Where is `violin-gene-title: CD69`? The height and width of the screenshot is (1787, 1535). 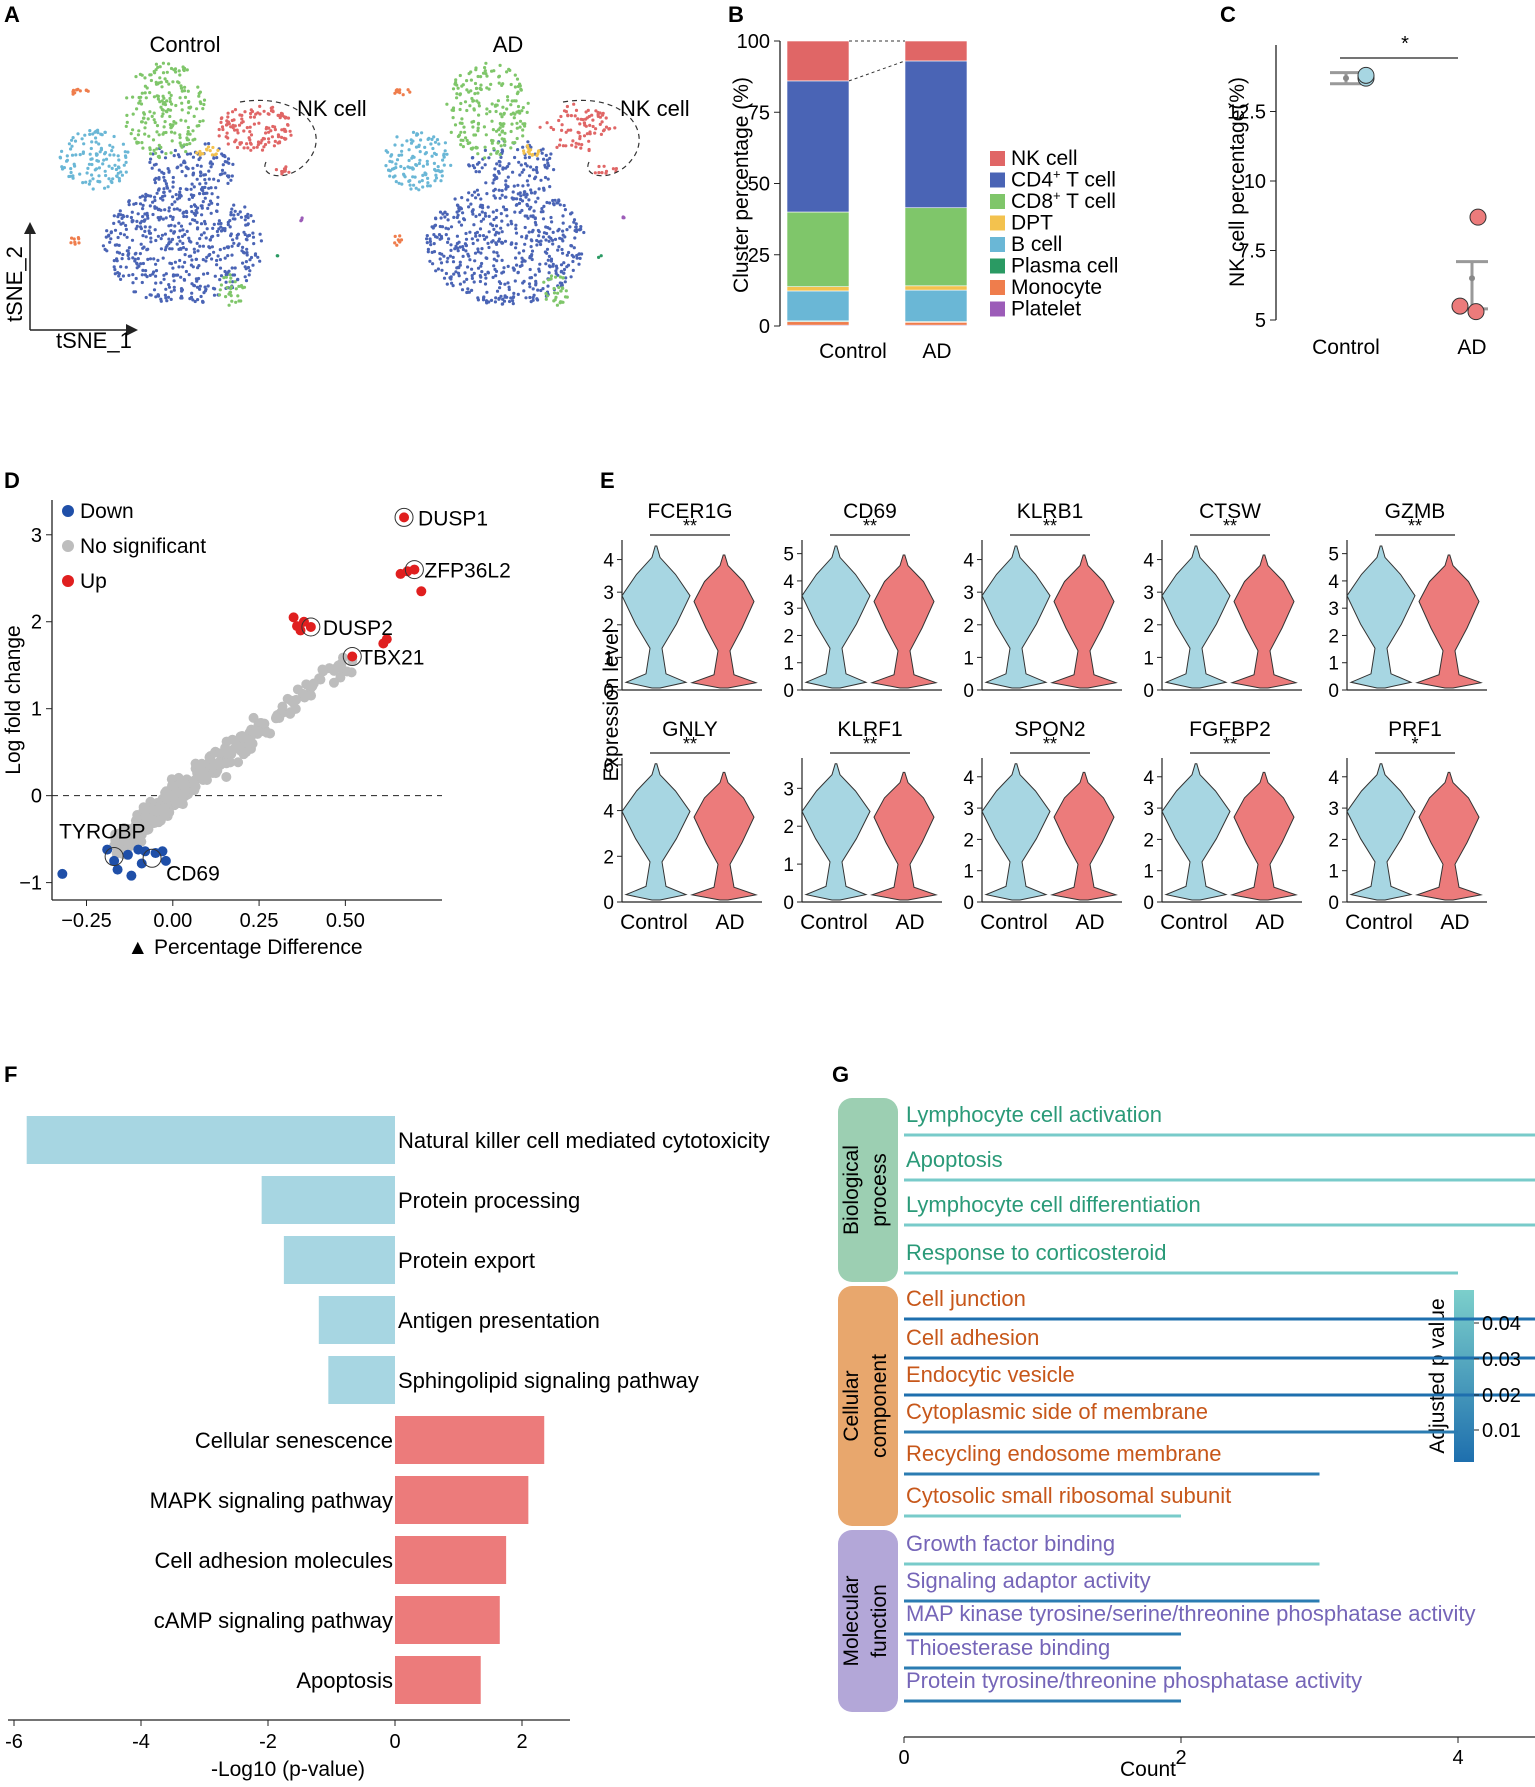
violin-gene-title: CD69 is located at coordinates (870, 511).